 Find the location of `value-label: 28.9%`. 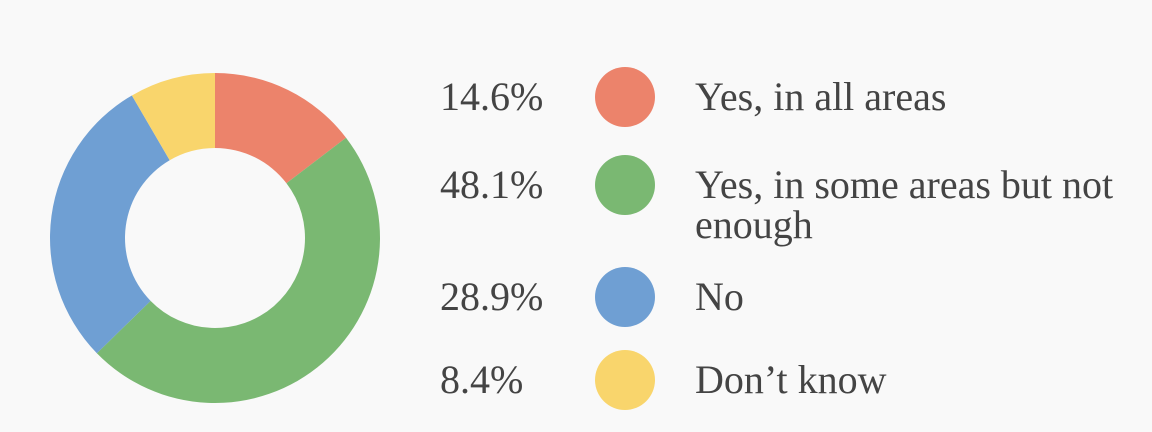

value-label: 28.9% is located at coordinates (492, 296).